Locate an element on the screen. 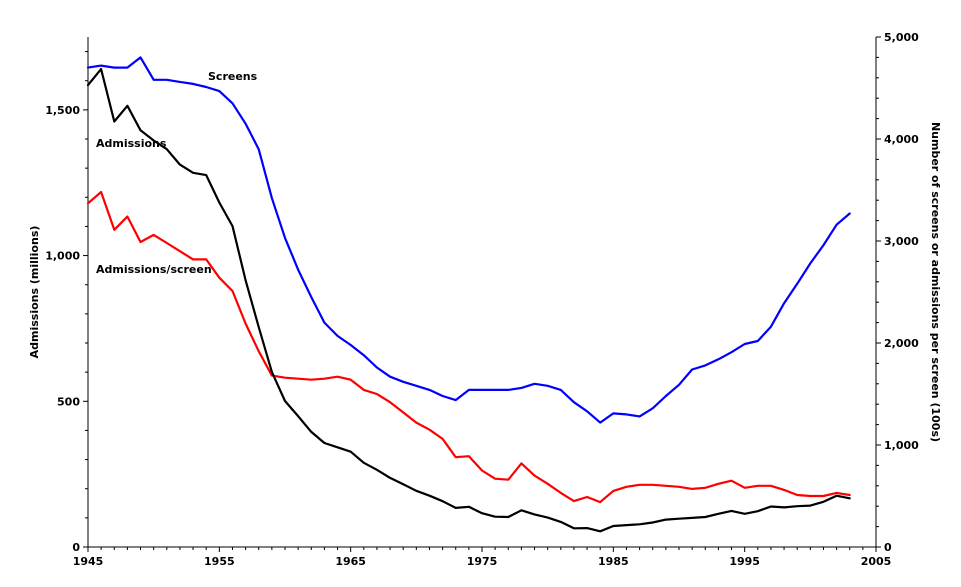  x-tick-label: 1975 is located at coordinates (482, 561).